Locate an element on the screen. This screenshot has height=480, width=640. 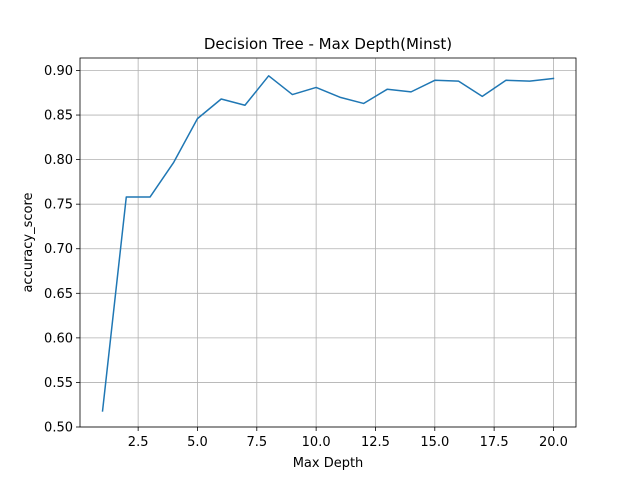
y-tick-label: 0.80 is located at coordinates (58, 160).